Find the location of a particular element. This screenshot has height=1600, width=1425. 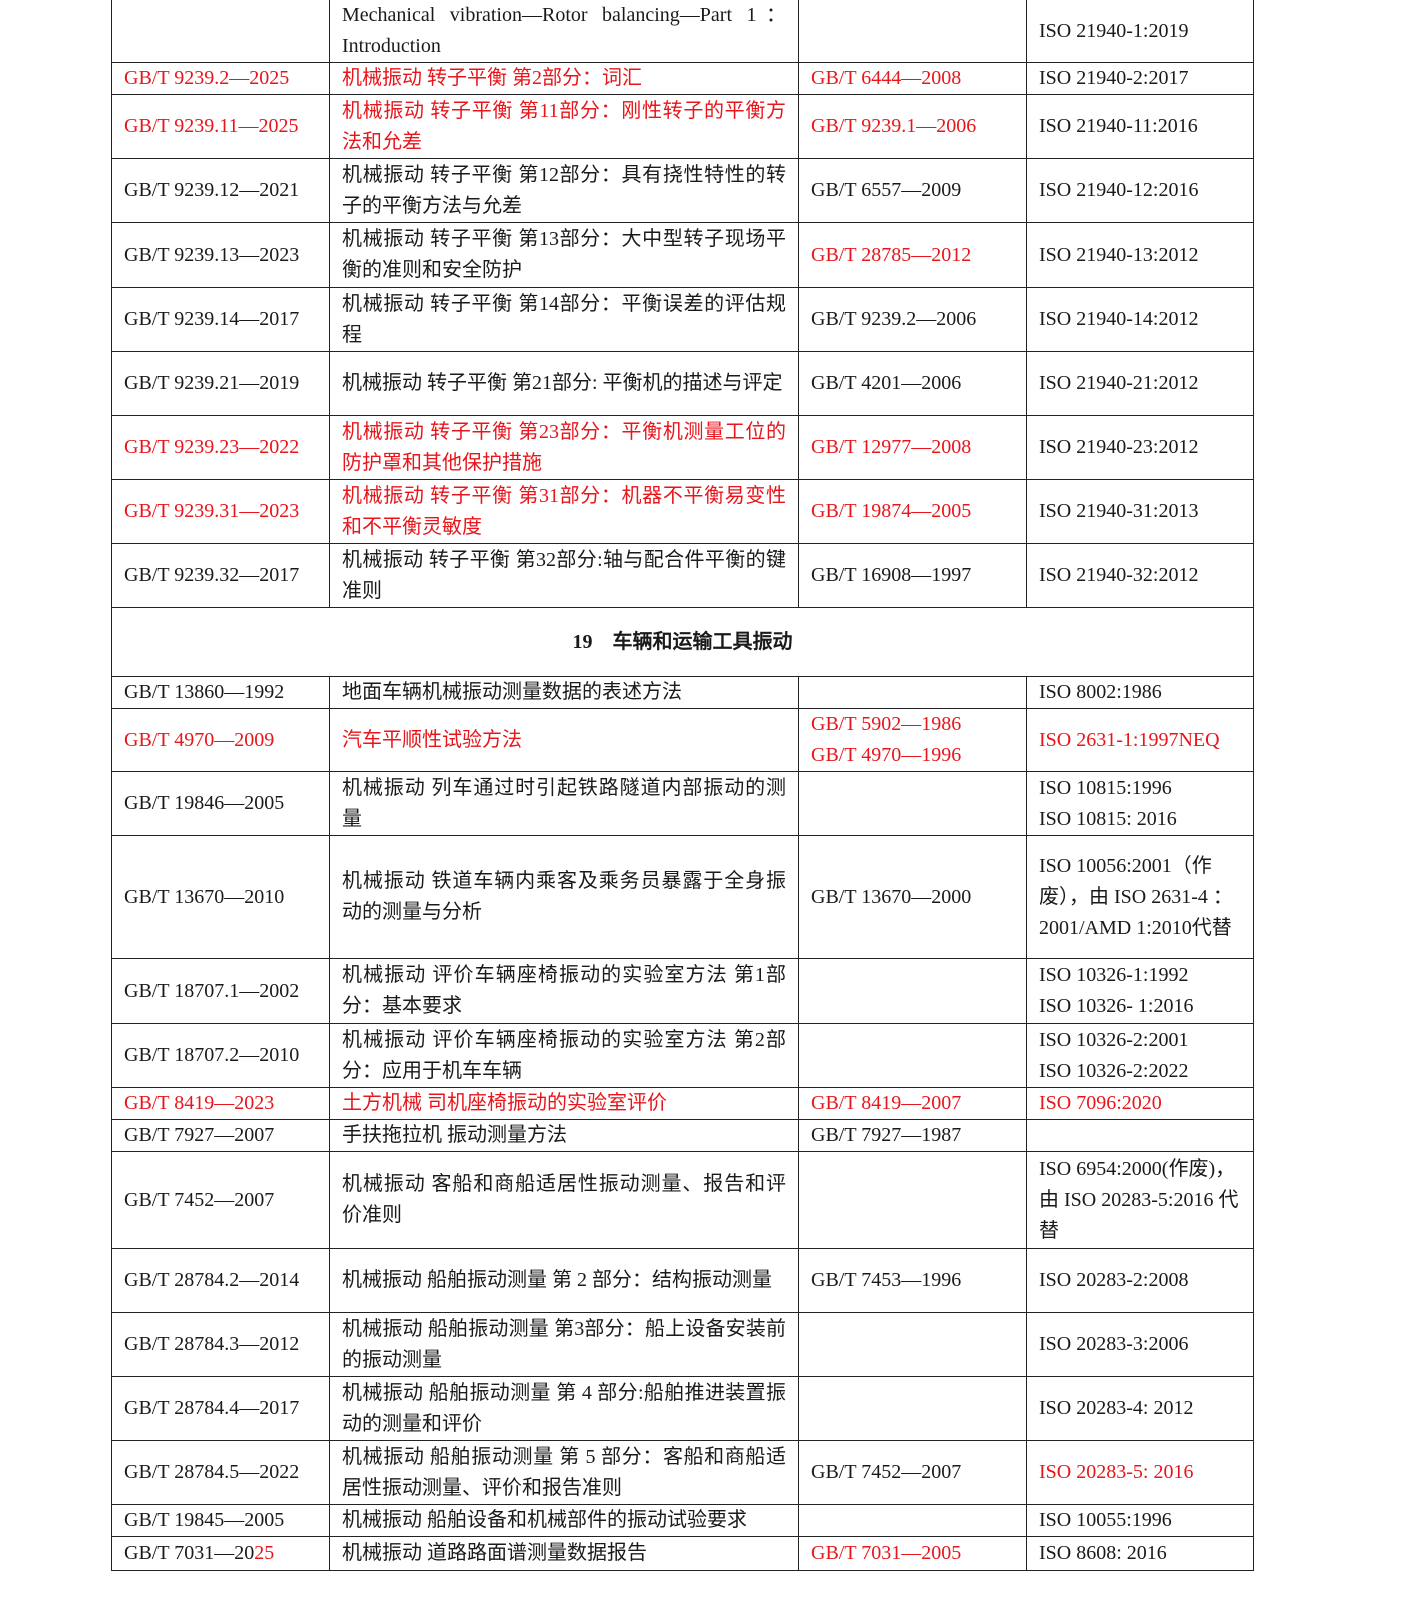

cell-text: ISO 20283-2:2008 is located at coordinates (1114, 1280).